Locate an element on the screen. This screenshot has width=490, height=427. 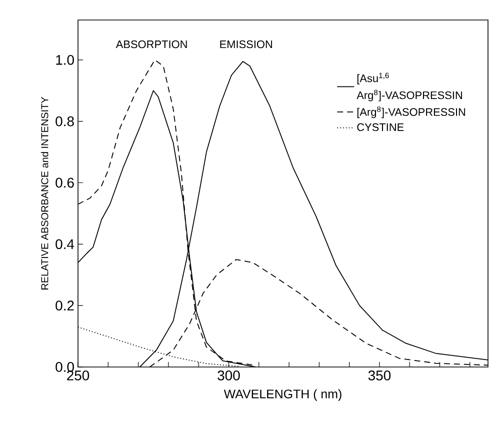
legend-label: [Arg$^{8}$]-VASOPRESSIN is located at coordinates (411, 112).